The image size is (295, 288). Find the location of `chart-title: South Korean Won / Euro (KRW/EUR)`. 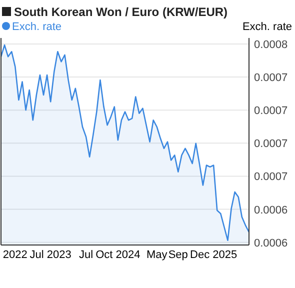

chart-title: South Korean Won / Euro (KRW/EUR) is located at coordinates (121, 12).